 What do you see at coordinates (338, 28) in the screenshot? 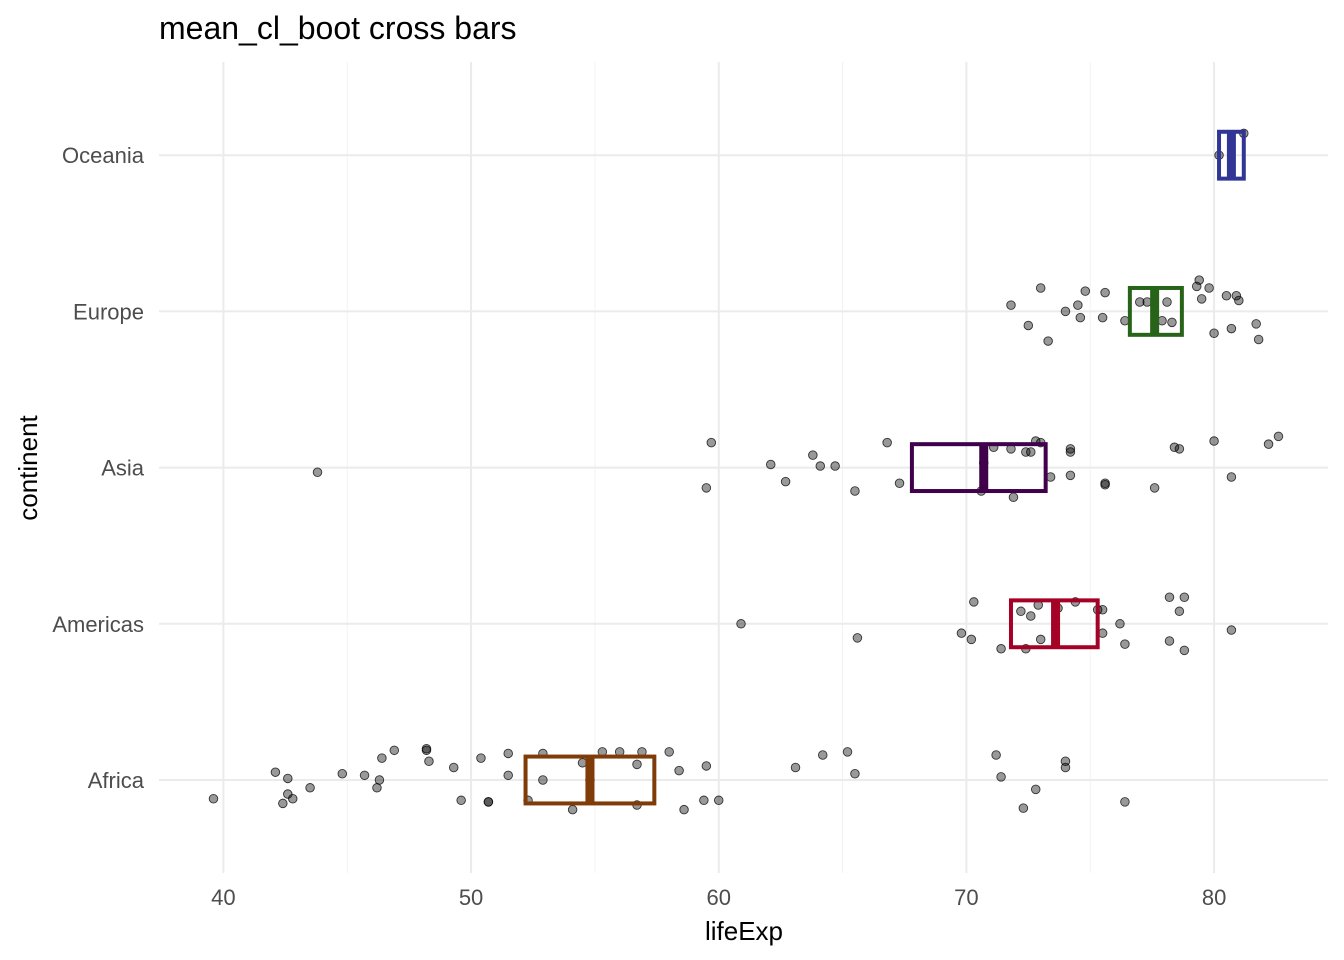
I see `chart-title: mean_cl_boot cross bars` at bounding box center [338, 28].